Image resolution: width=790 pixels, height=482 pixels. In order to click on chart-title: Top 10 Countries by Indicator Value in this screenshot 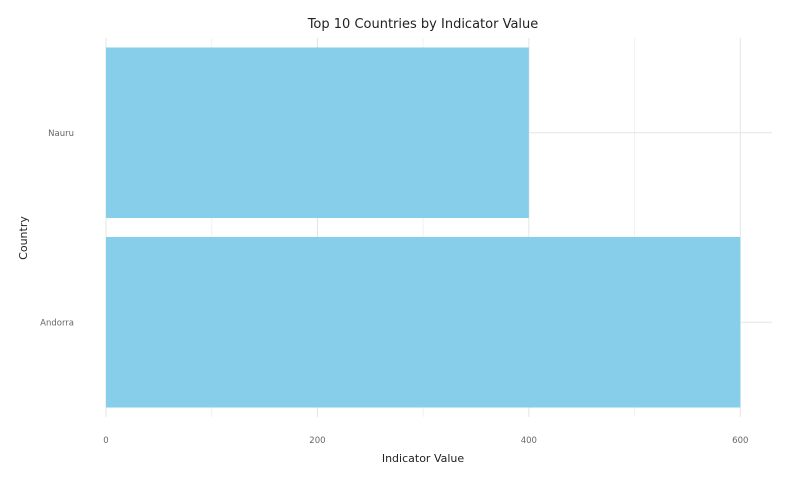, I will do `click(423, 24)`.